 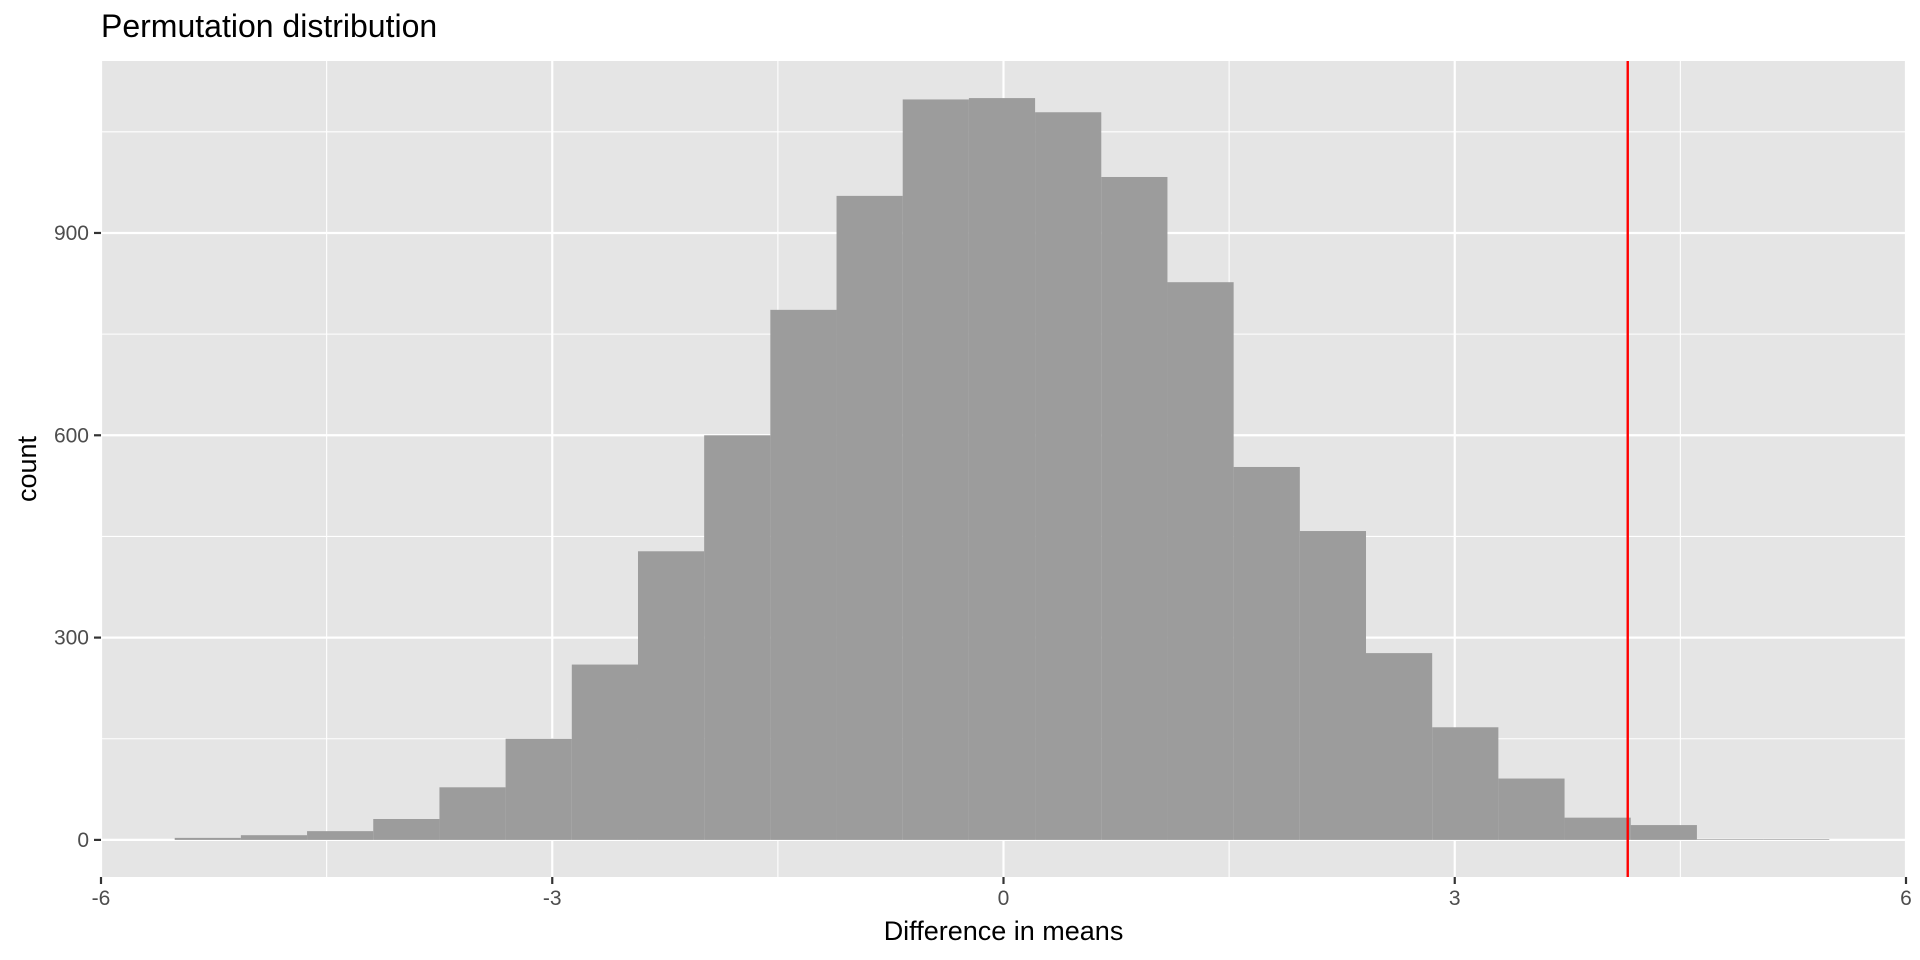 I want to click on x-tick-label: -6, so click(x=101, y=898).